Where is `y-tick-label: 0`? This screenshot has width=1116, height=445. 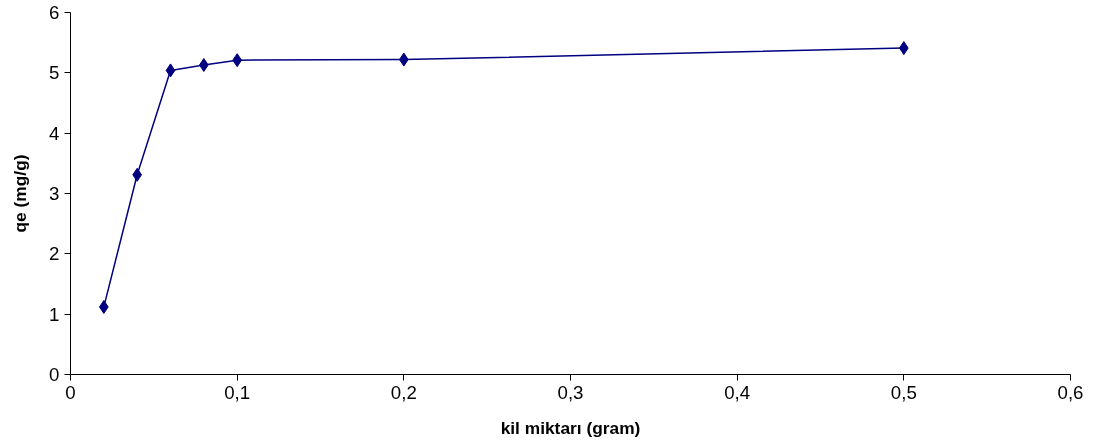 y-tick-label: 0 is located at coordinates (54, 374).